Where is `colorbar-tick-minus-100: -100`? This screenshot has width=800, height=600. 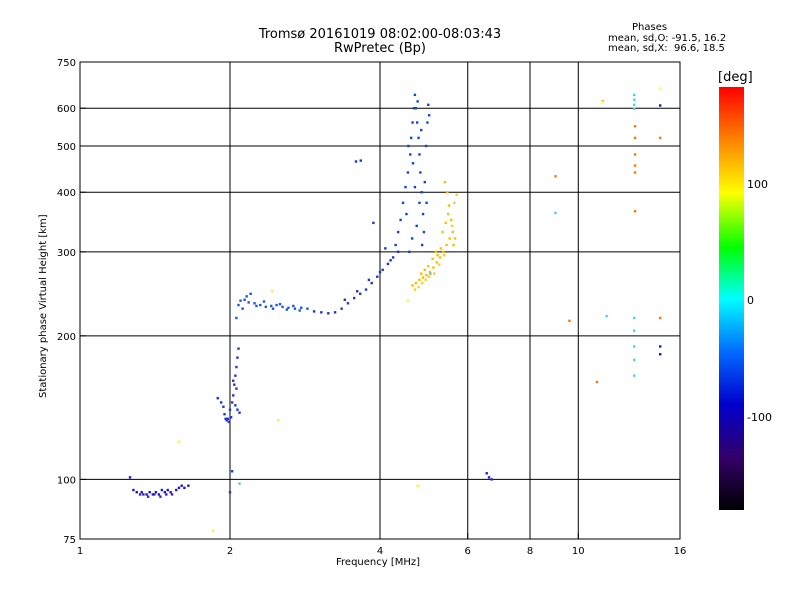 colorbar-tick-minus-100: -100 is located at coordinates (759, 417).